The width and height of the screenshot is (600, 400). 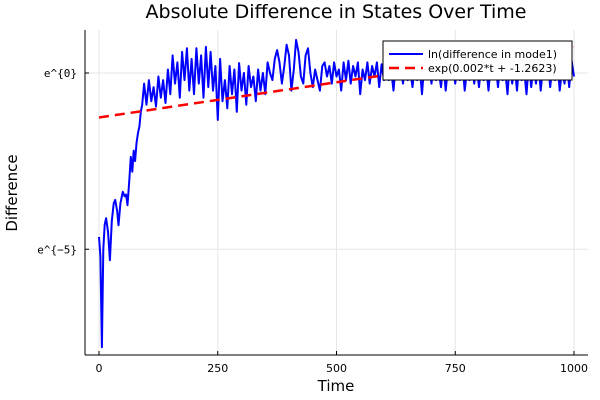 I want to click on x-tick-label: 0, so click(x=99, y=368).